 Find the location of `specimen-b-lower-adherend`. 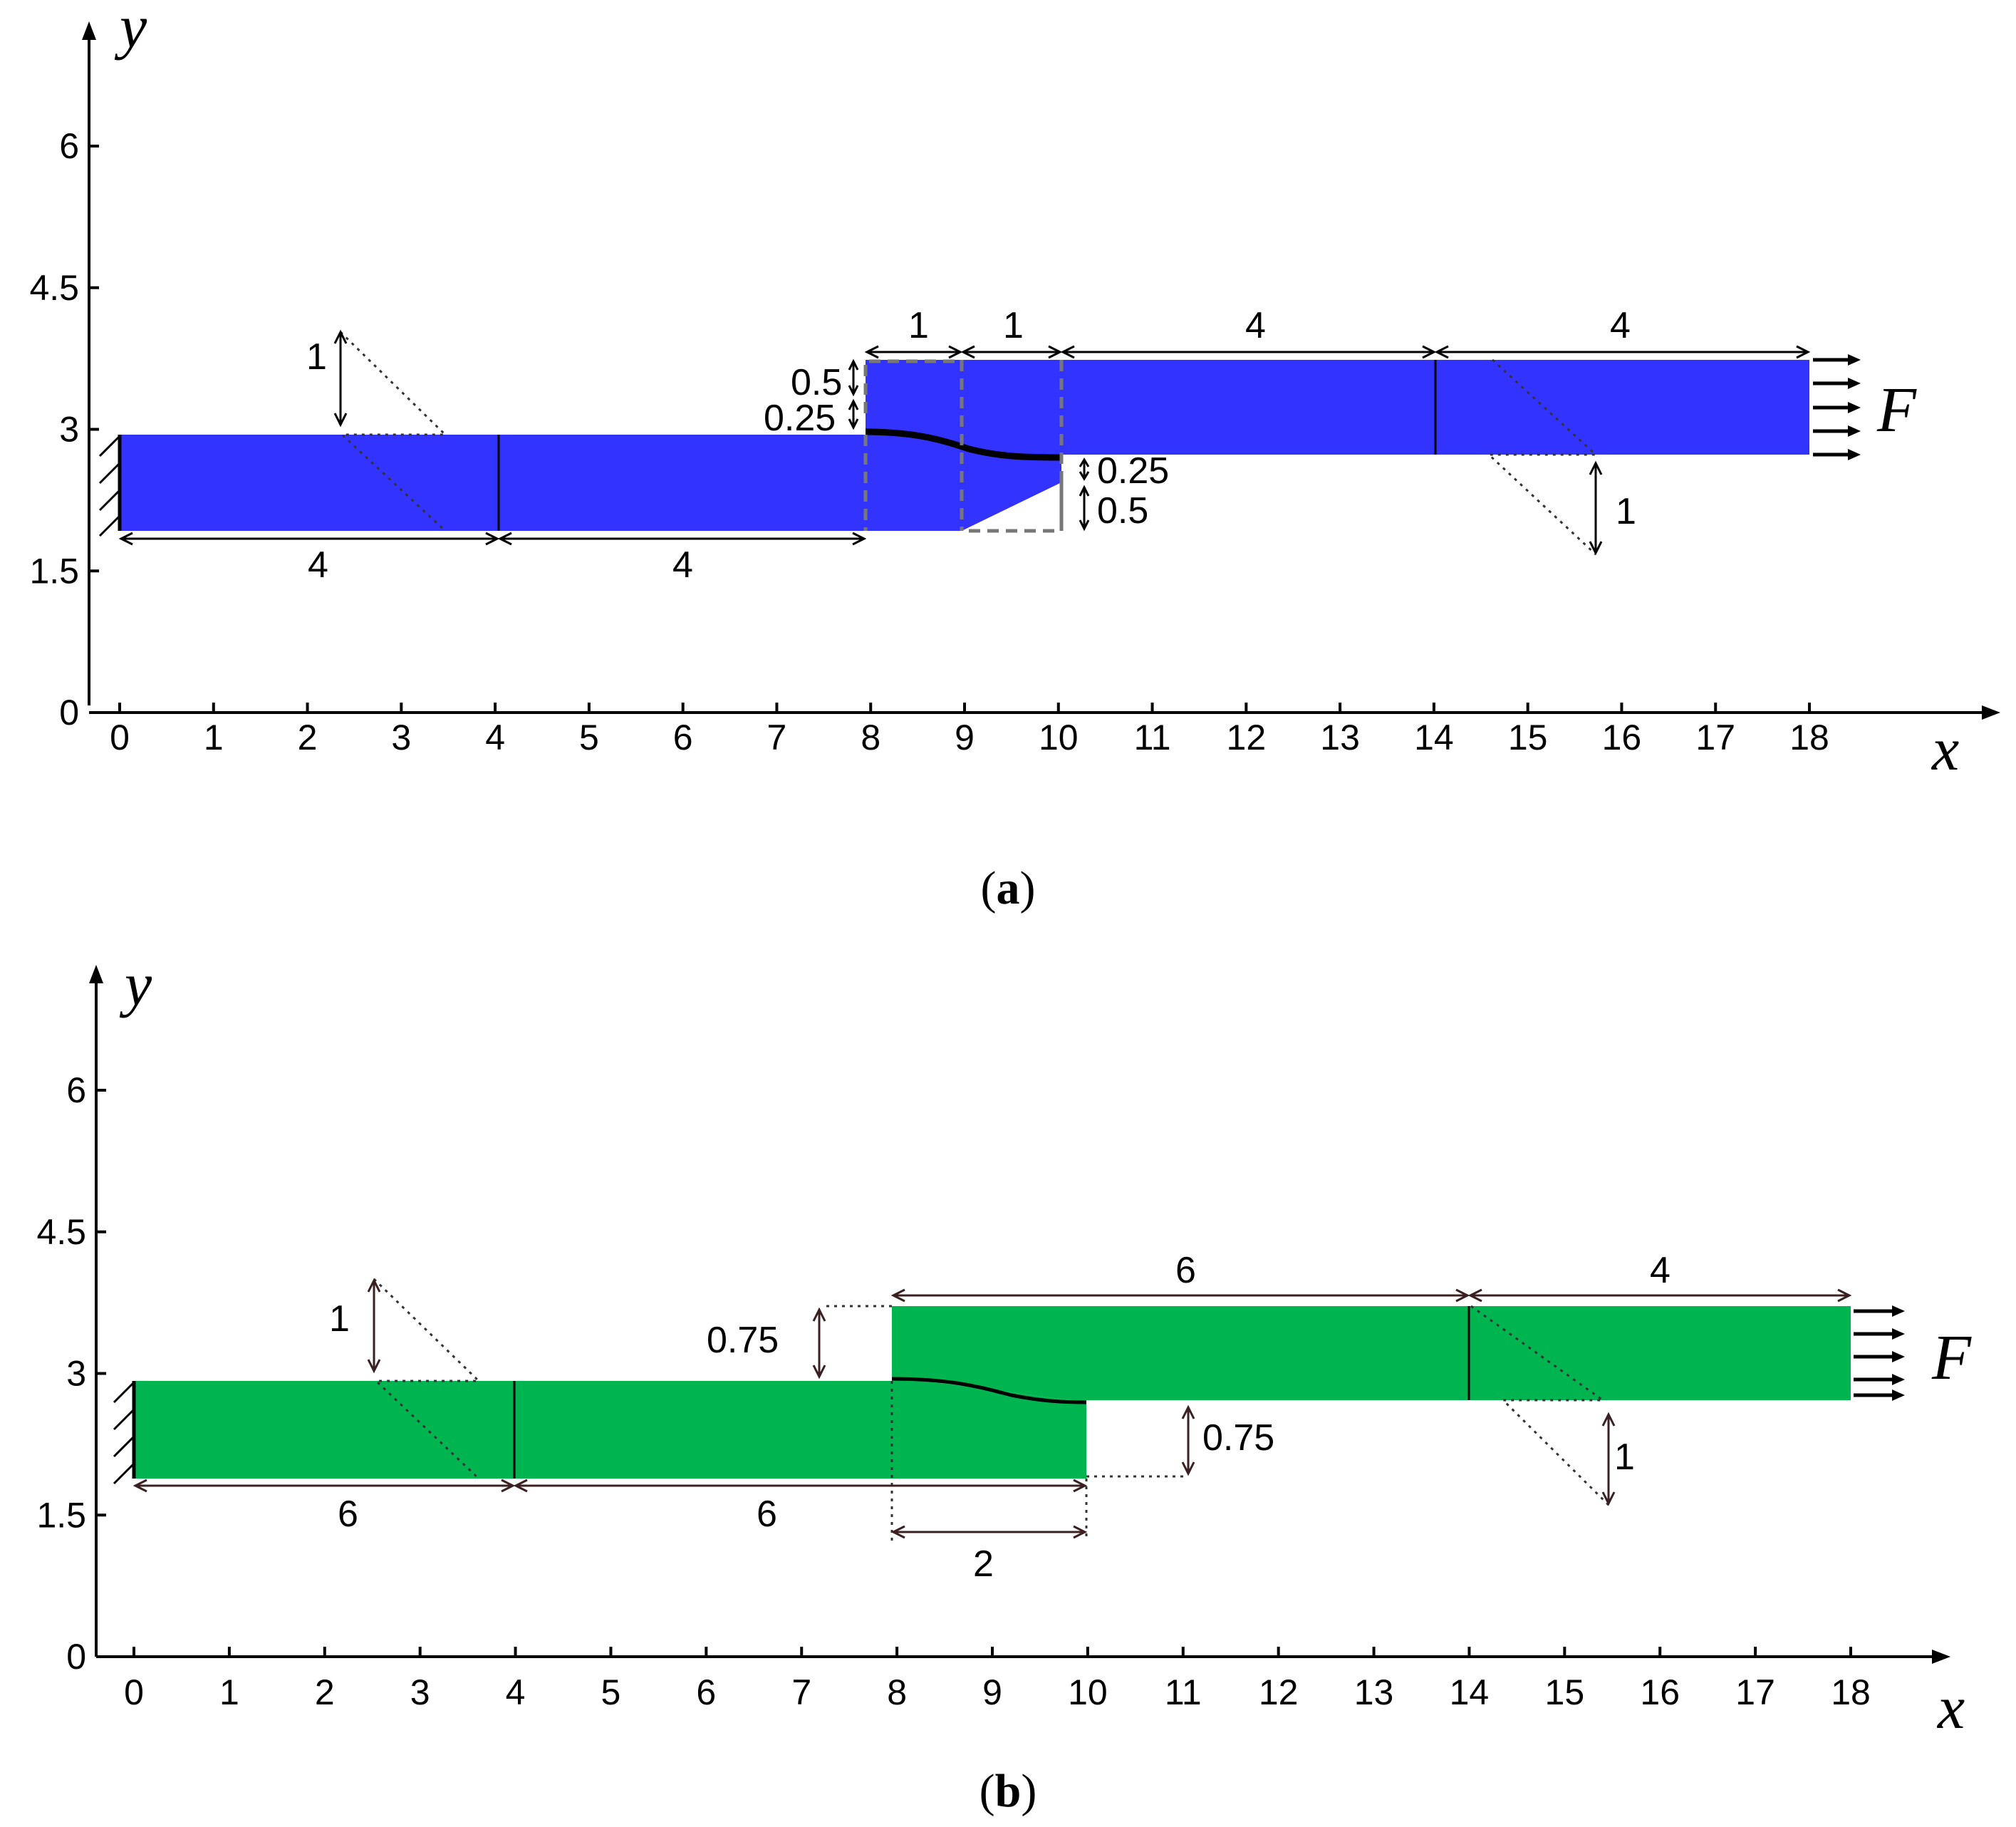

specimen-b-lower-adherend is located at coordinates (610, 1428).